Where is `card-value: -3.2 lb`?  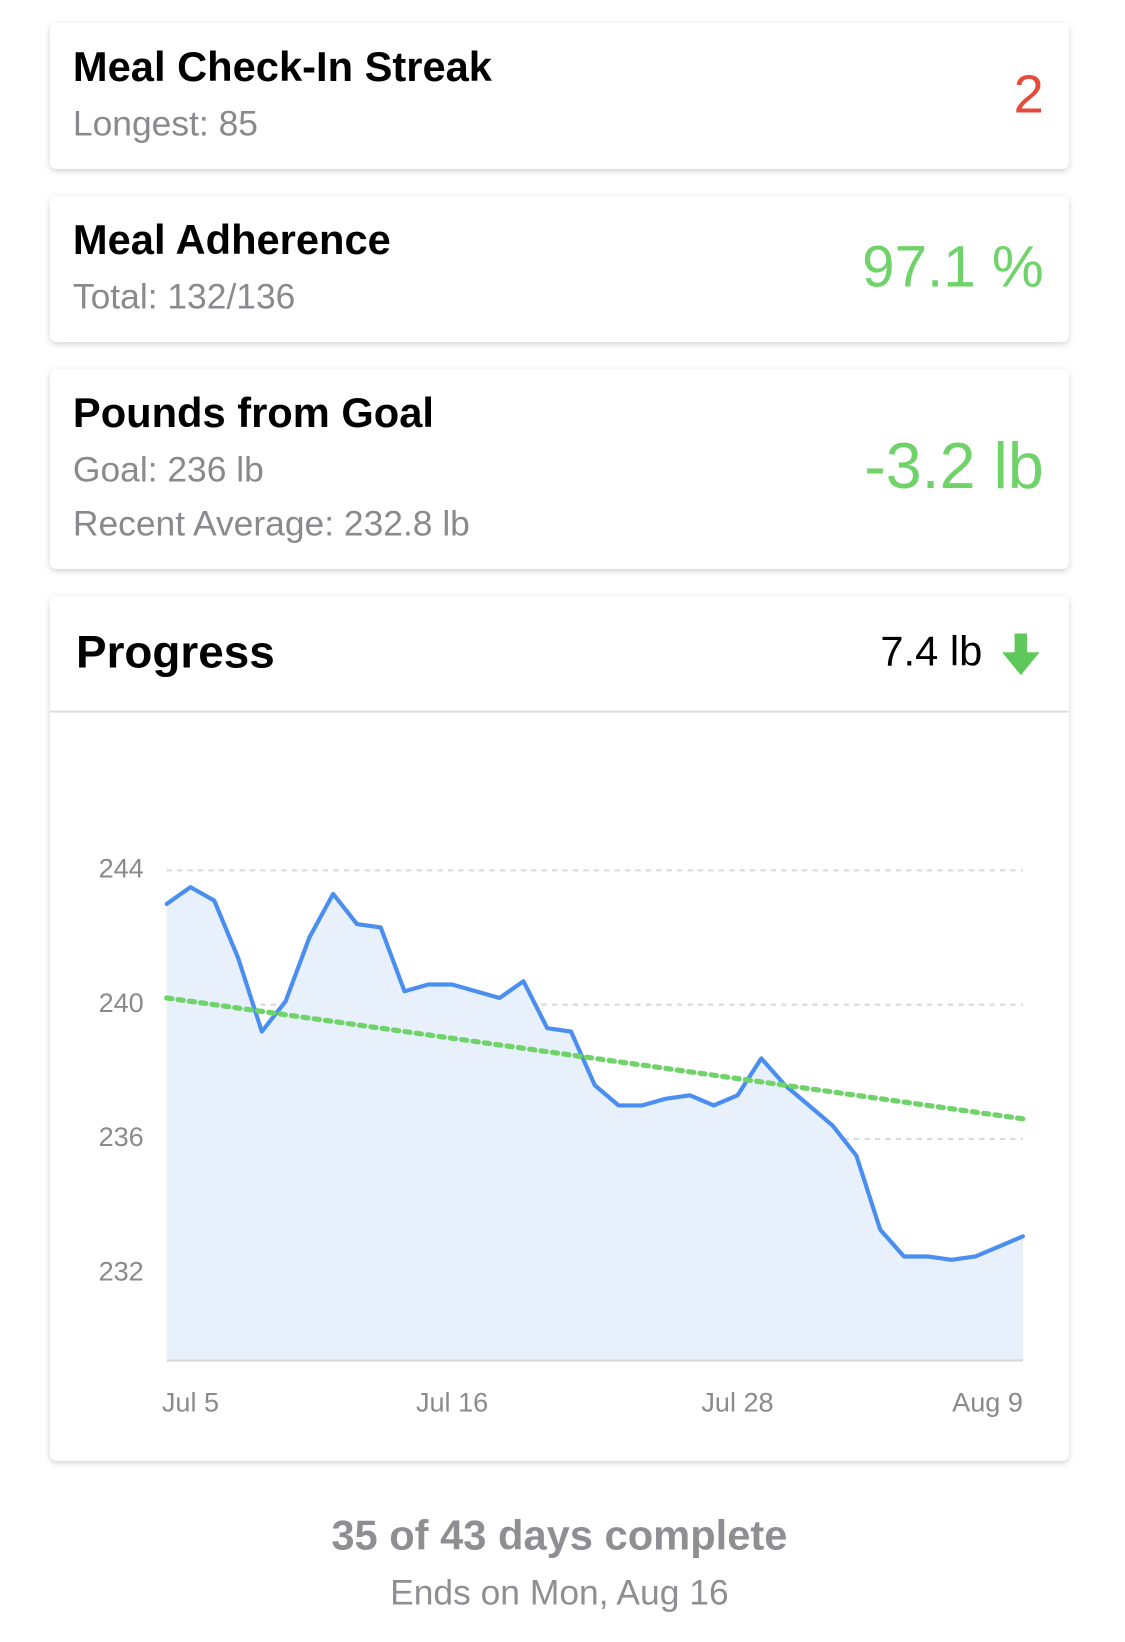
card-value: -3.2 lb is located at coordinates (953, 466).